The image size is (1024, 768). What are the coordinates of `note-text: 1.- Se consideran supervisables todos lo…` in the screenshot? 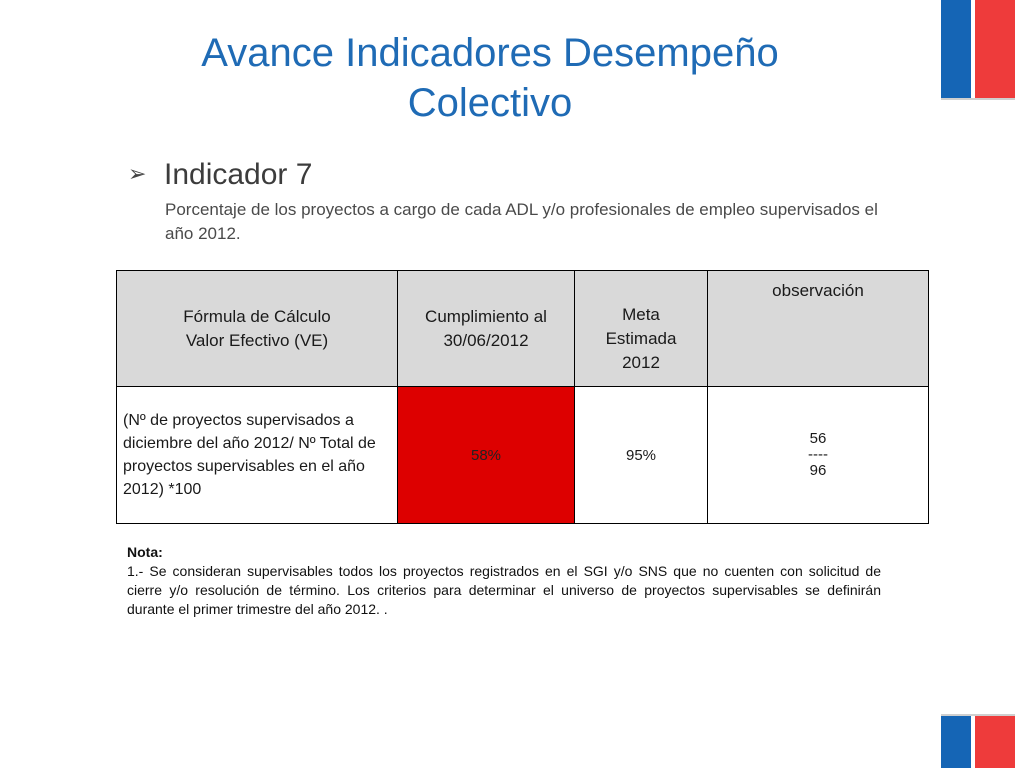 It's located at (504, 590).